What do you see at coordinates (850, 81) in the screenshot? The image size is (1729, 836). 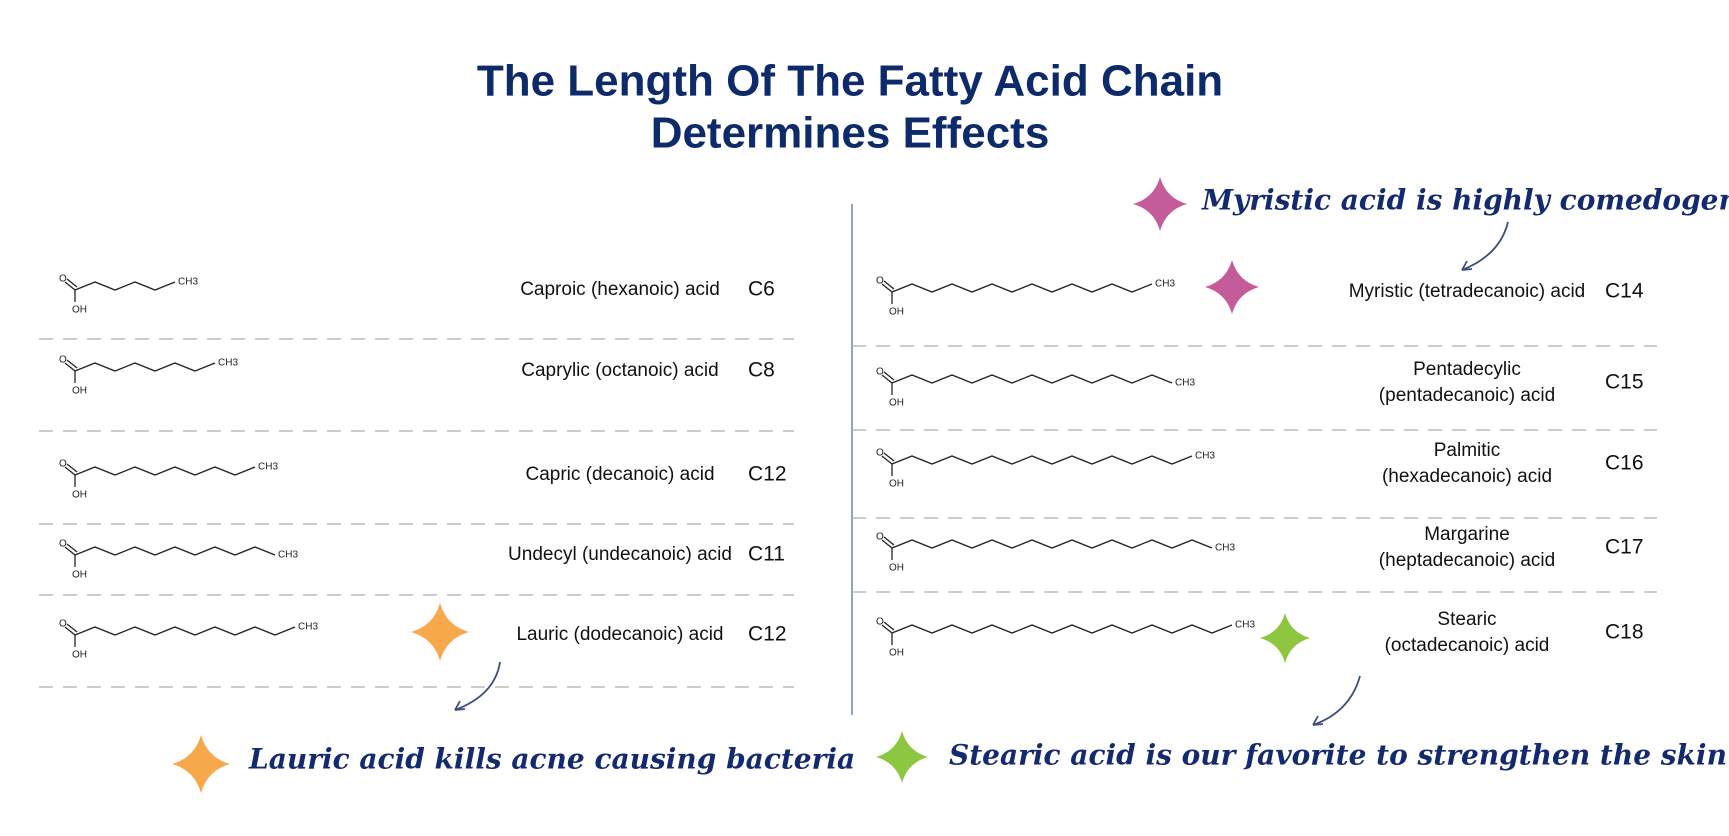 I see `title-line: The Length Of The Fatty Acid Chain` at bounding box center [850, 81].